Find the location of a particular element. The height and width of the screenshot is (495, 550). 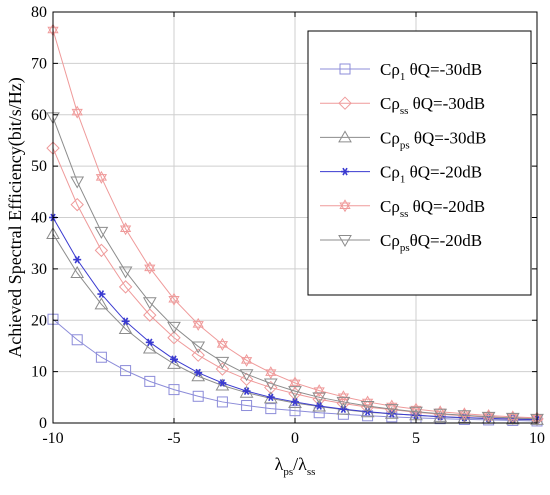

legend-label: Cρss θQ=-30dB is located at coordinates (432, 105).